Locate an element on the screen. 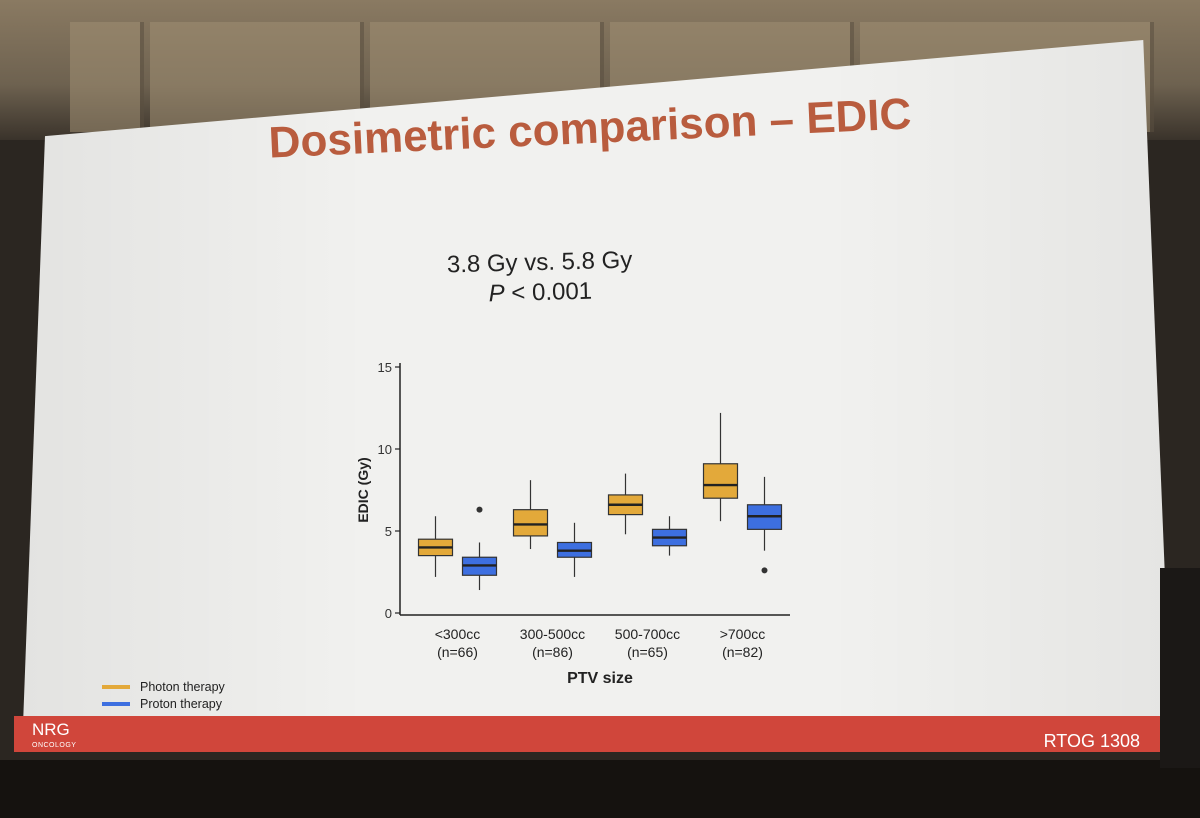 The height and width of the screenshot is (818, 1200). x-tick-label: 500-700cc is located at coordinates (647, 634).